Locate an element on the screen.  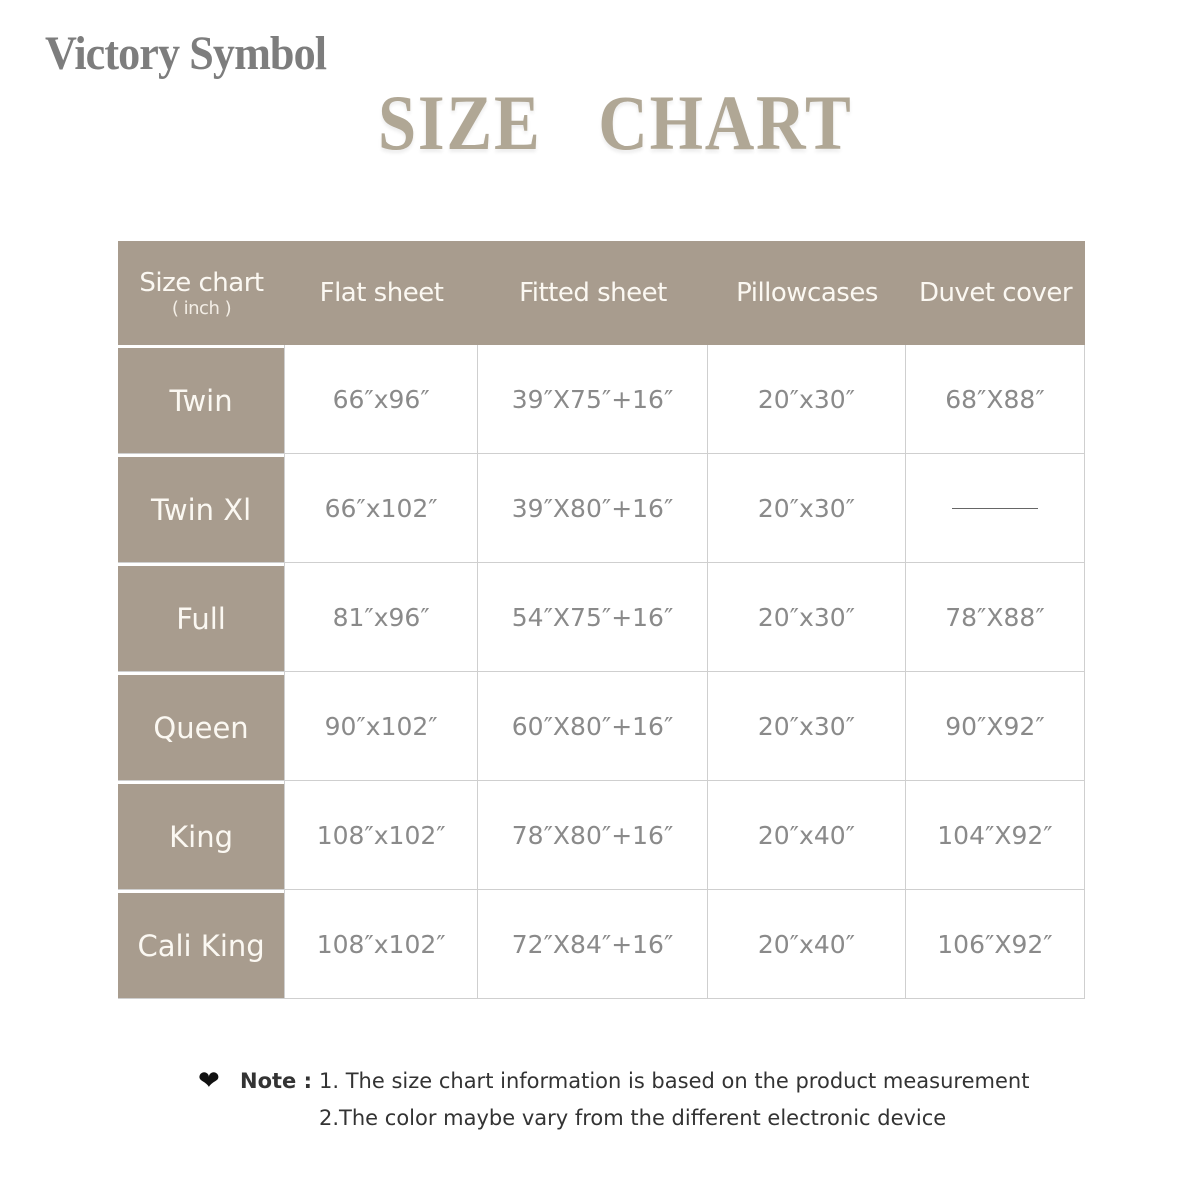
header-unit: ( inch ) is located at coordinates (201, 308).